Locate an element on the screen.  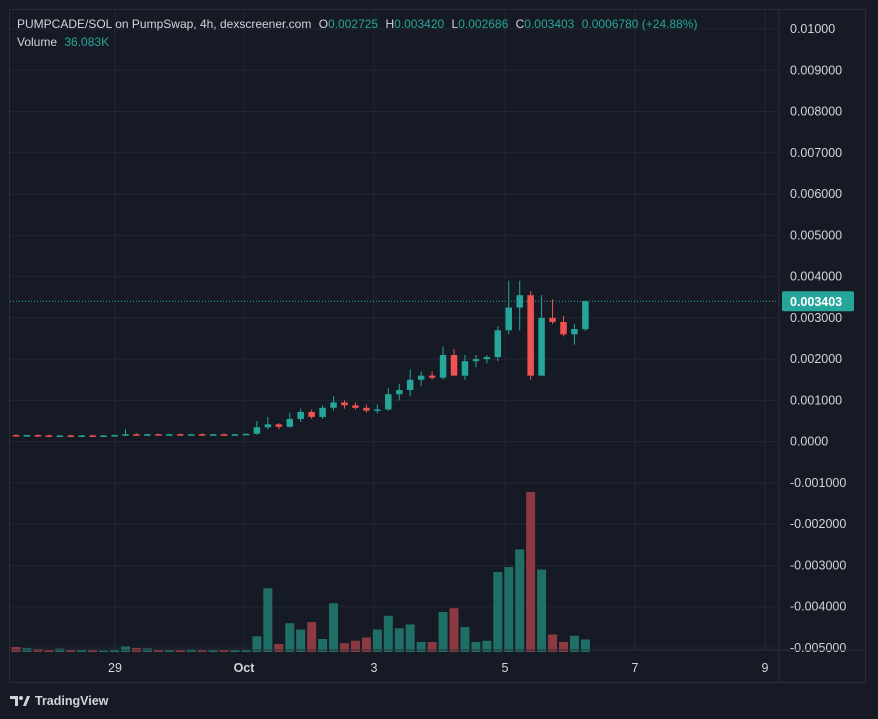
close-label: C is located at coordinates (520, 24).